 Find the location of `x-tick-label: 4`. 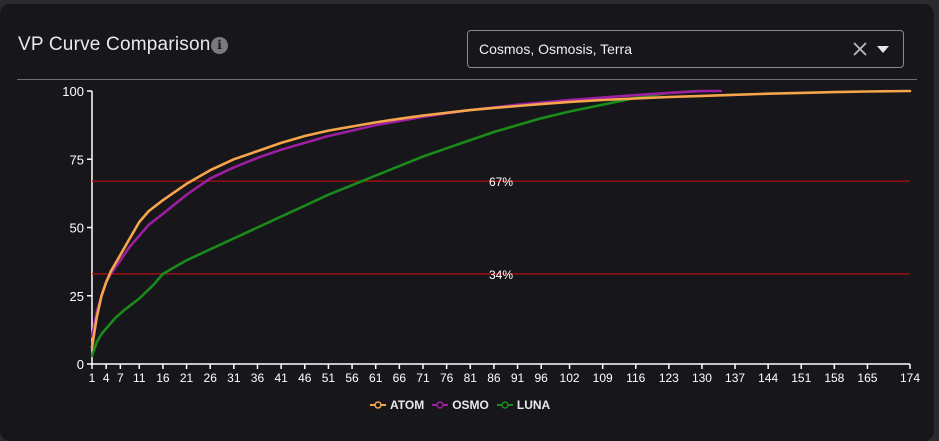

x-tick-label: 4 is located at coordinates (106, 378).